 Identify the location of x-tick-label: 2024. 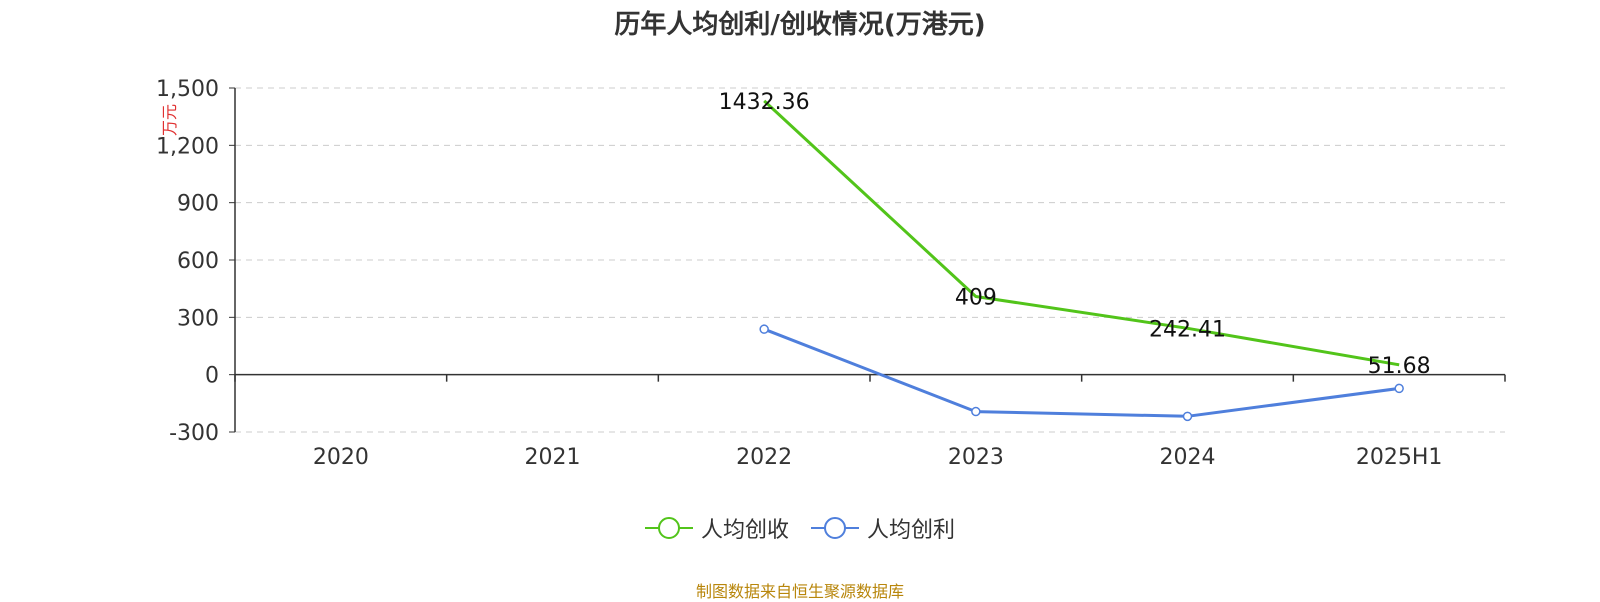
(1188, 457).